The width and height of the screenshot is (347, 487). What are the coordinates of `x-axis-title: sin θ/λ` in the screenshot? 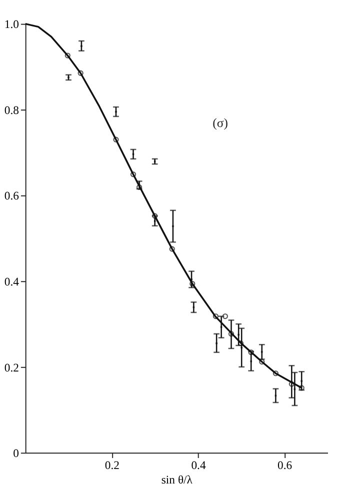 It's located at (177, 479).